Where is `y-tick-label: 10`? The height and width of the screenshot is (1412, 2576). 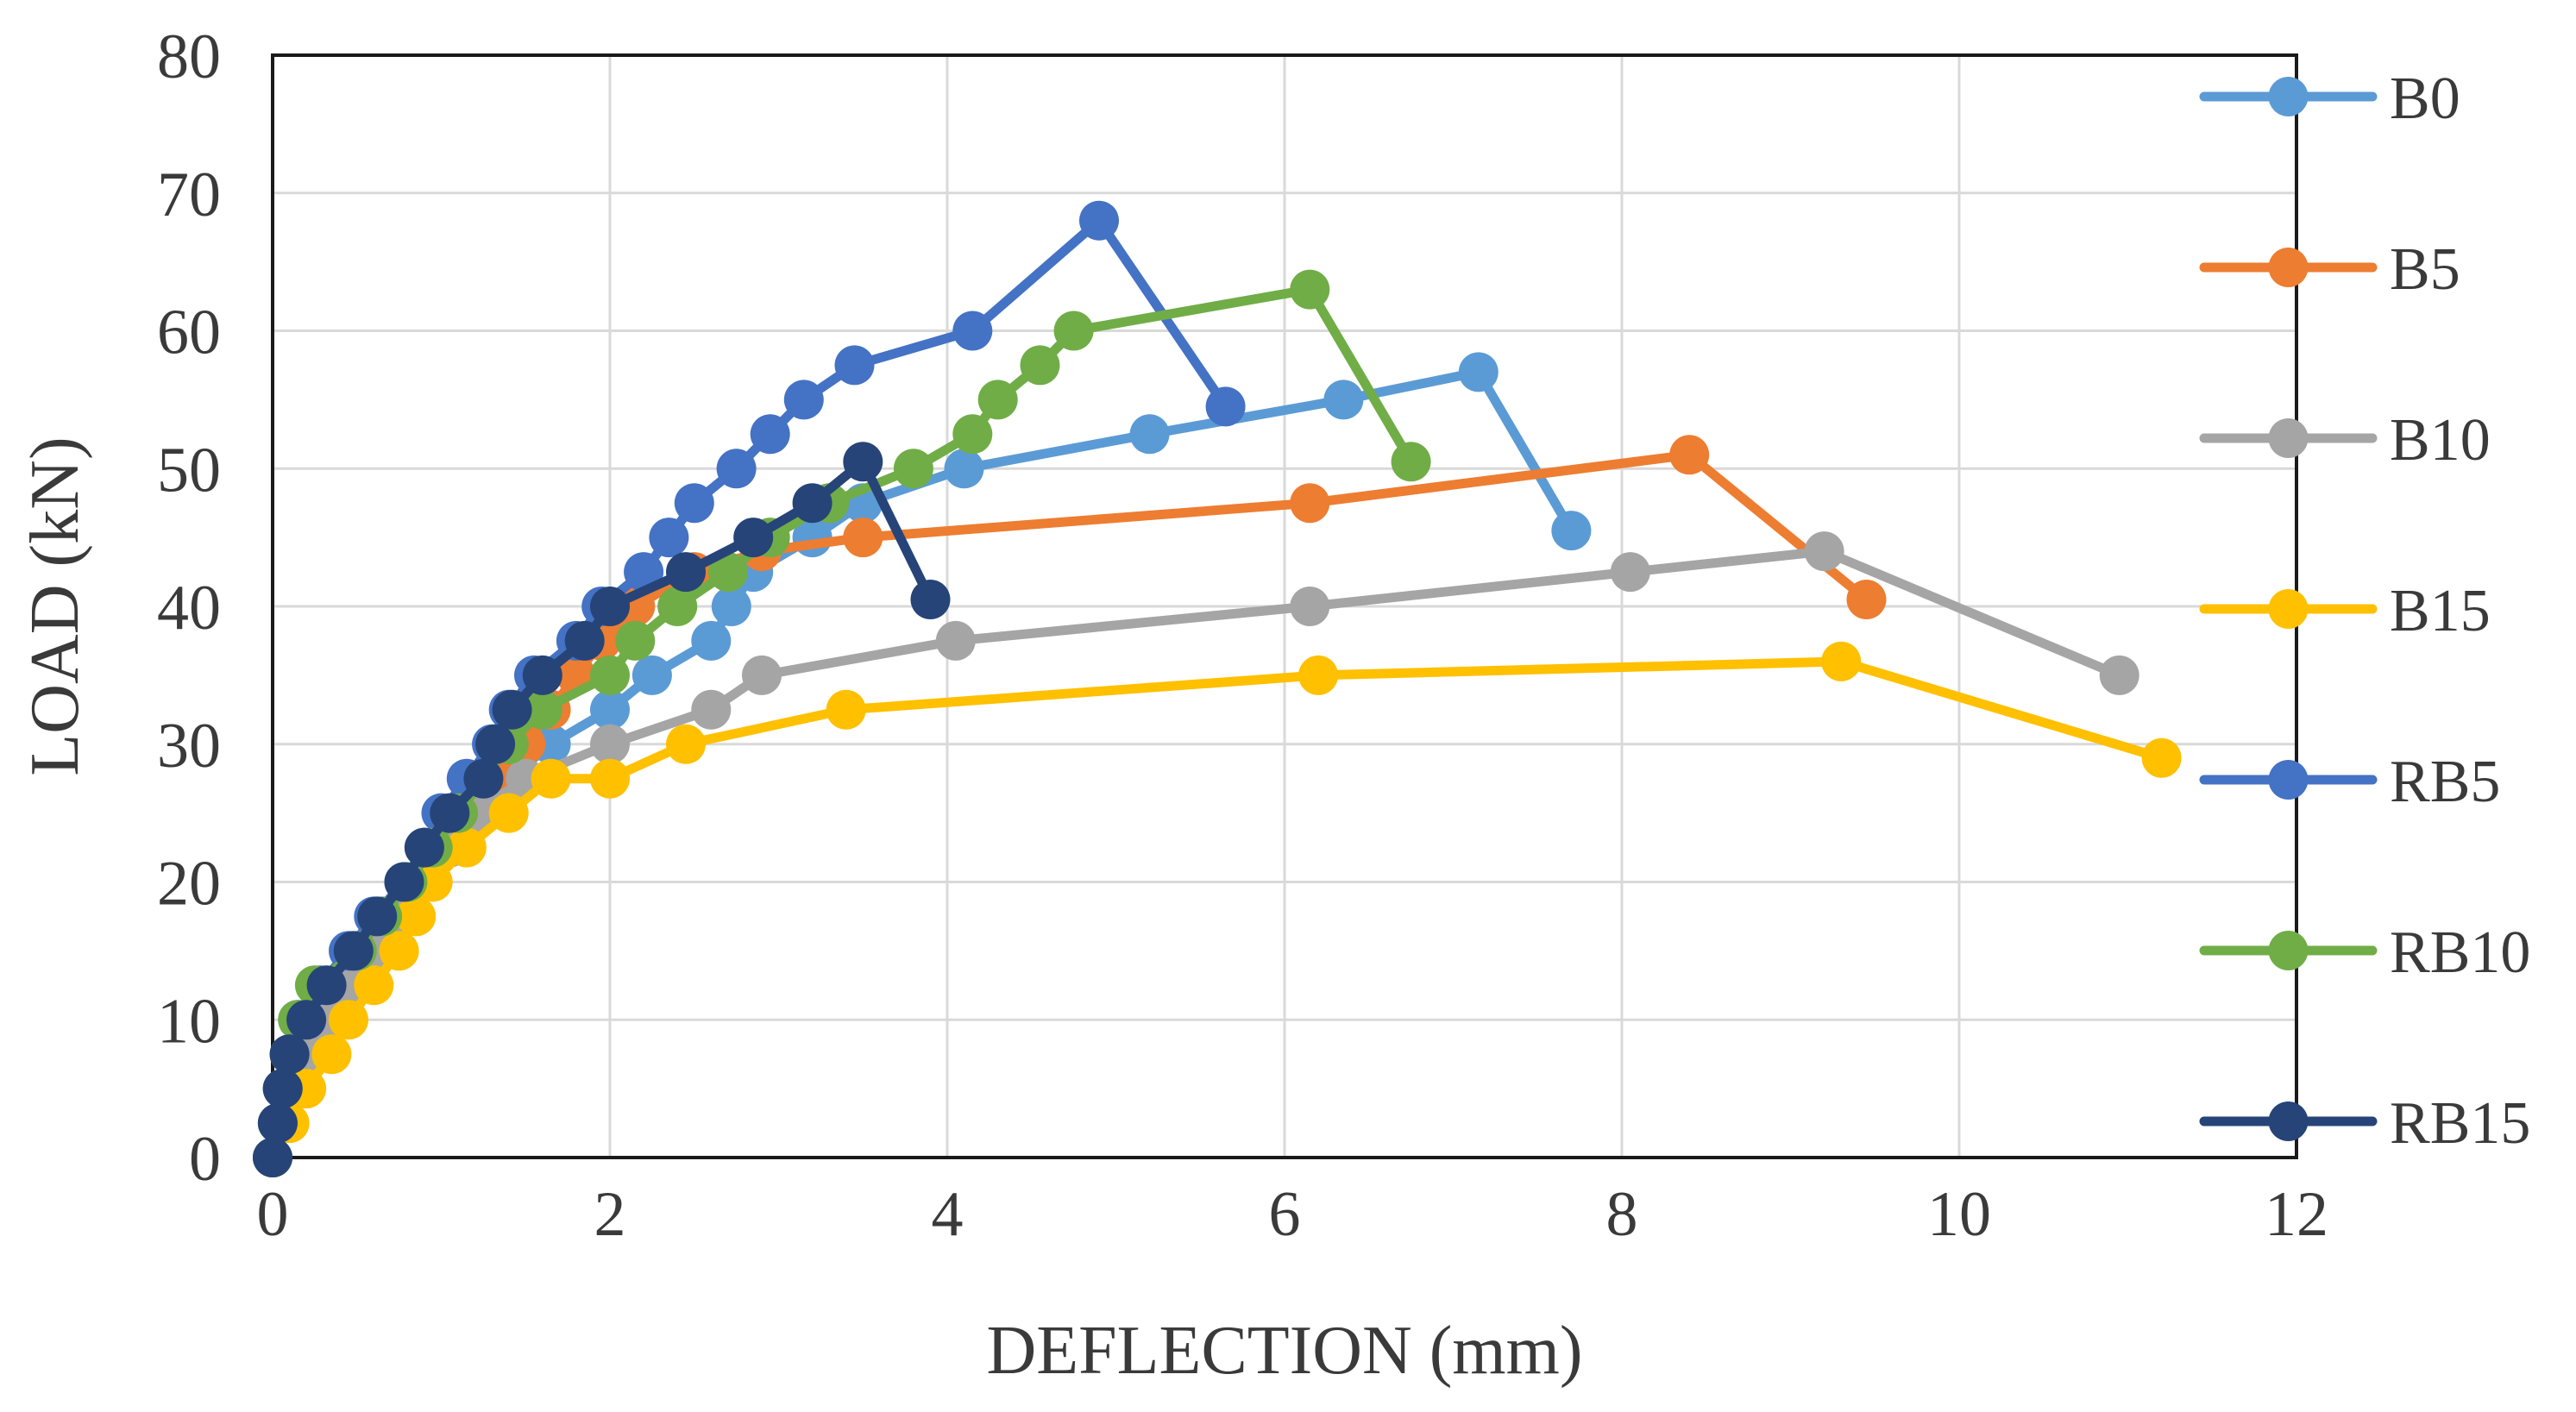
y-tick-label: 10 is located at coordinates (189, 1021).